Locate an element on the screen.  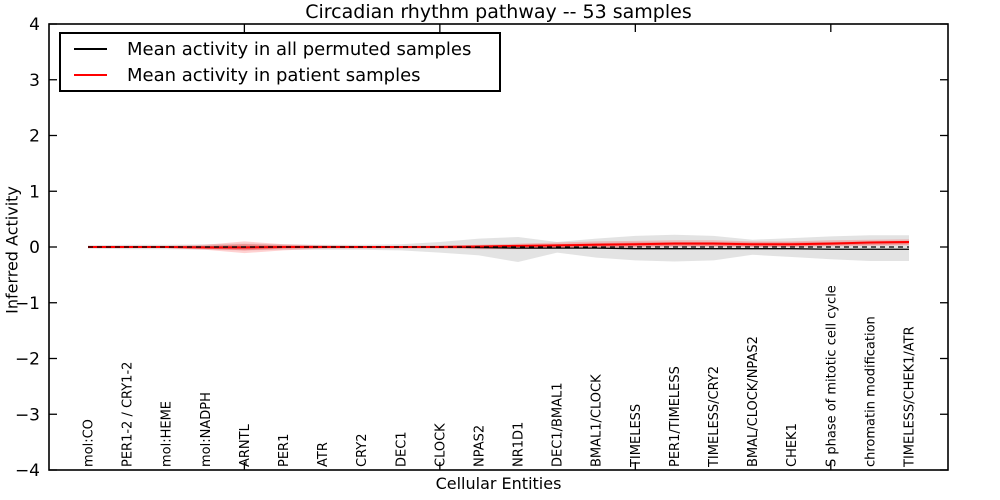
x-axis-title: Cellular Entities is located at coordinates (498, 483).